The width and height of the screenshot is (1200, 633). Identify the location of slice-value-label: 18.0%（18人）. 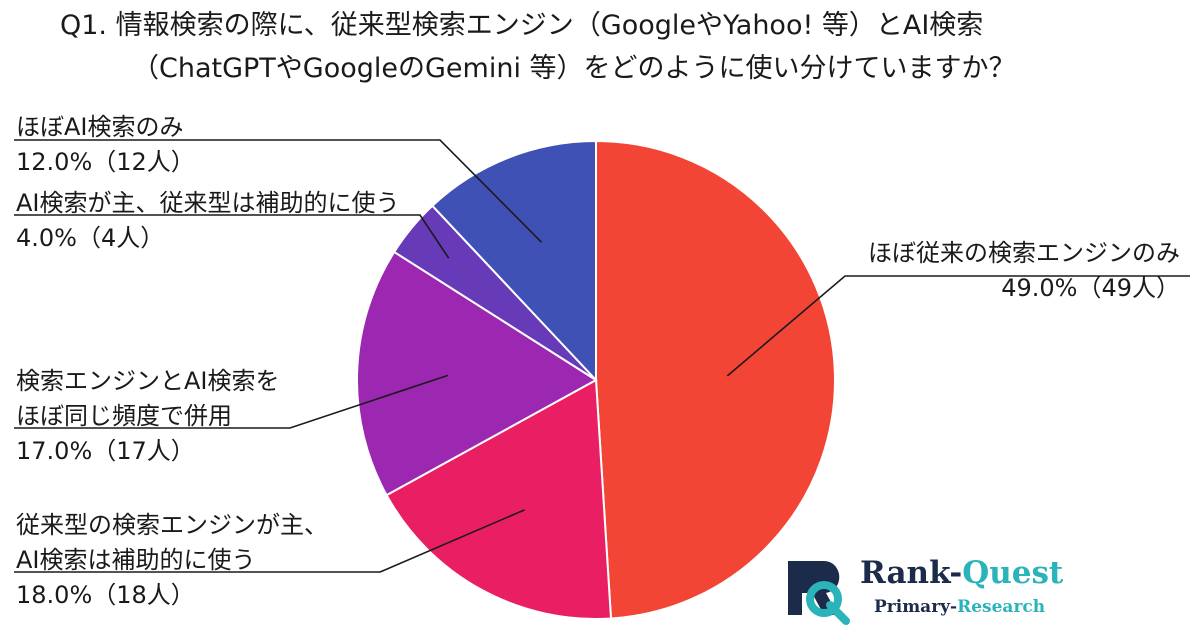
(105, 595).